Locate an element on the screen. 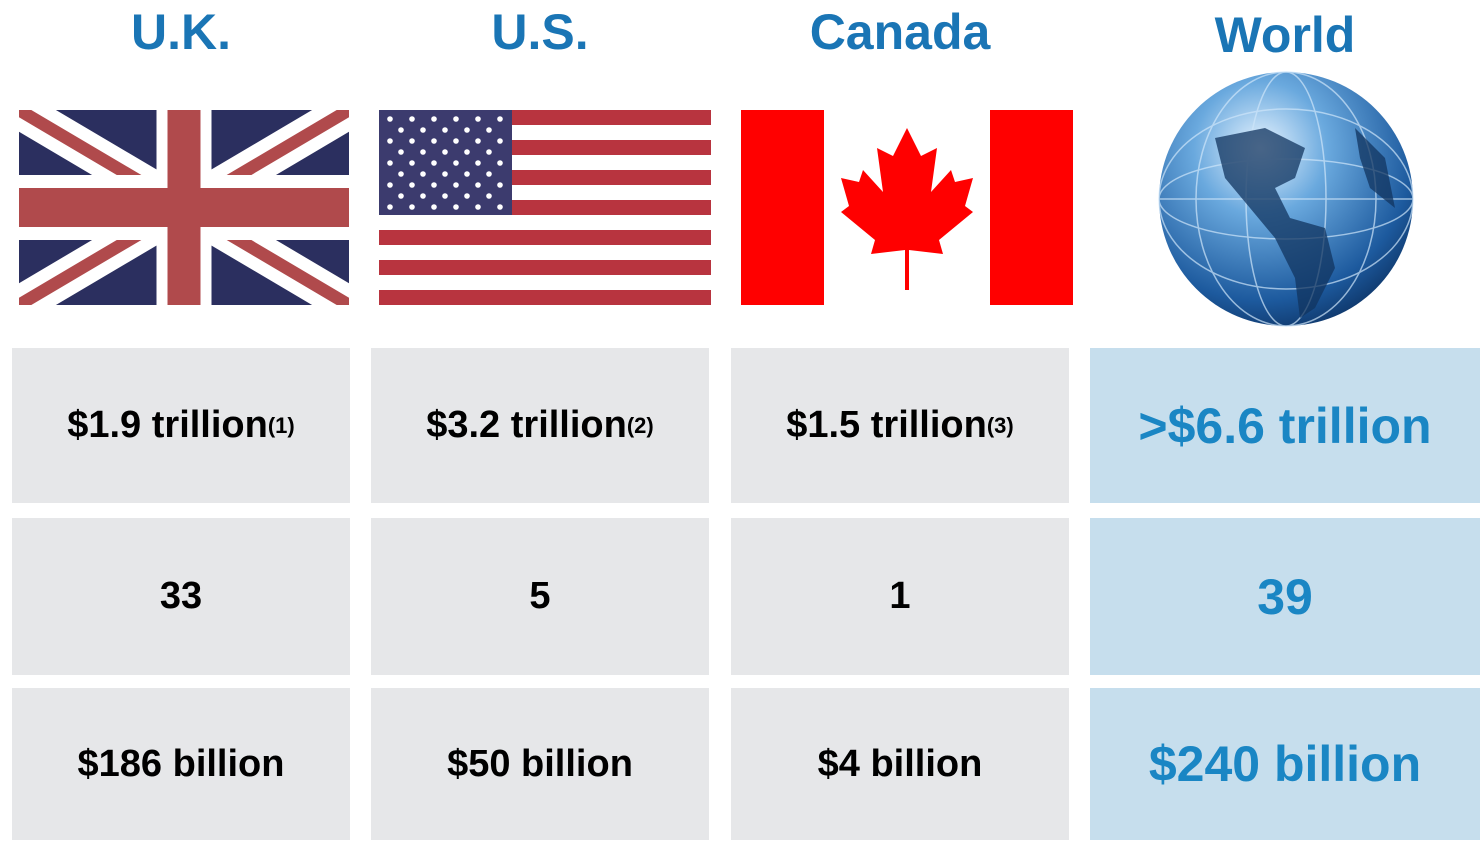 This screenshot has width=1484, height=842. table-cell: >$6.6 trillion is located at coordinates (1285, 425).